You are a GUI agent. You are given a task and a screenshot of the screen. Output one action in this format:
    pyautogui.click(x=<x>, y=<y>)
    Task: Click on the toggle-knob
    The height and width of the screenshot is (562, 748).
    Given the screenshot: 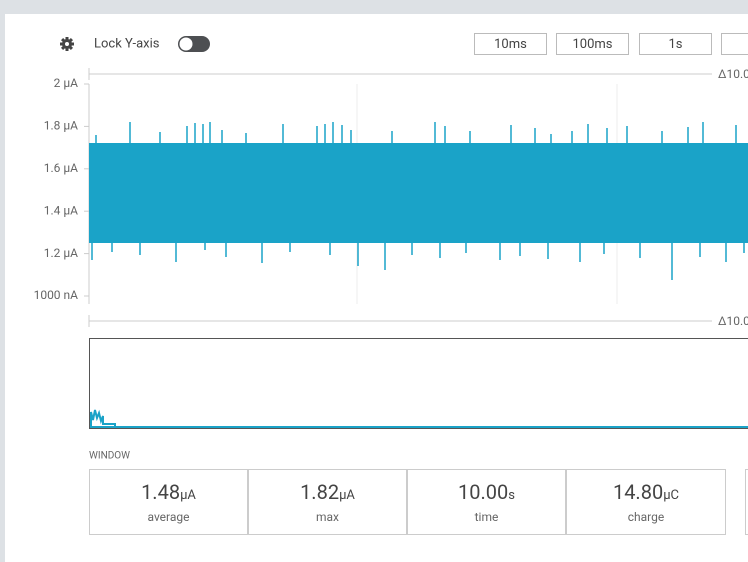 What is the action you would take?
    pyautogui.click(x=186, y=44)
    